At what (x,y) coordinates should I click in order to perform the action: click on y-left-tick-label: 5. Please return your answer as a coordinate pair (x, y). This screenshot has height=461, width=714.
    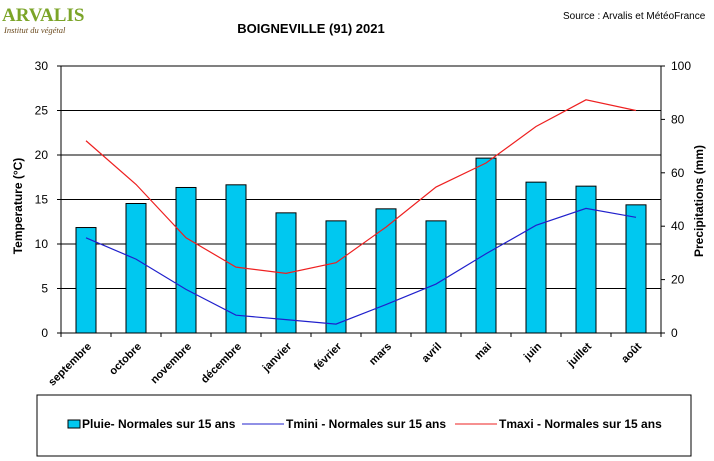
    Looking at the image, I should click on (44, 289).